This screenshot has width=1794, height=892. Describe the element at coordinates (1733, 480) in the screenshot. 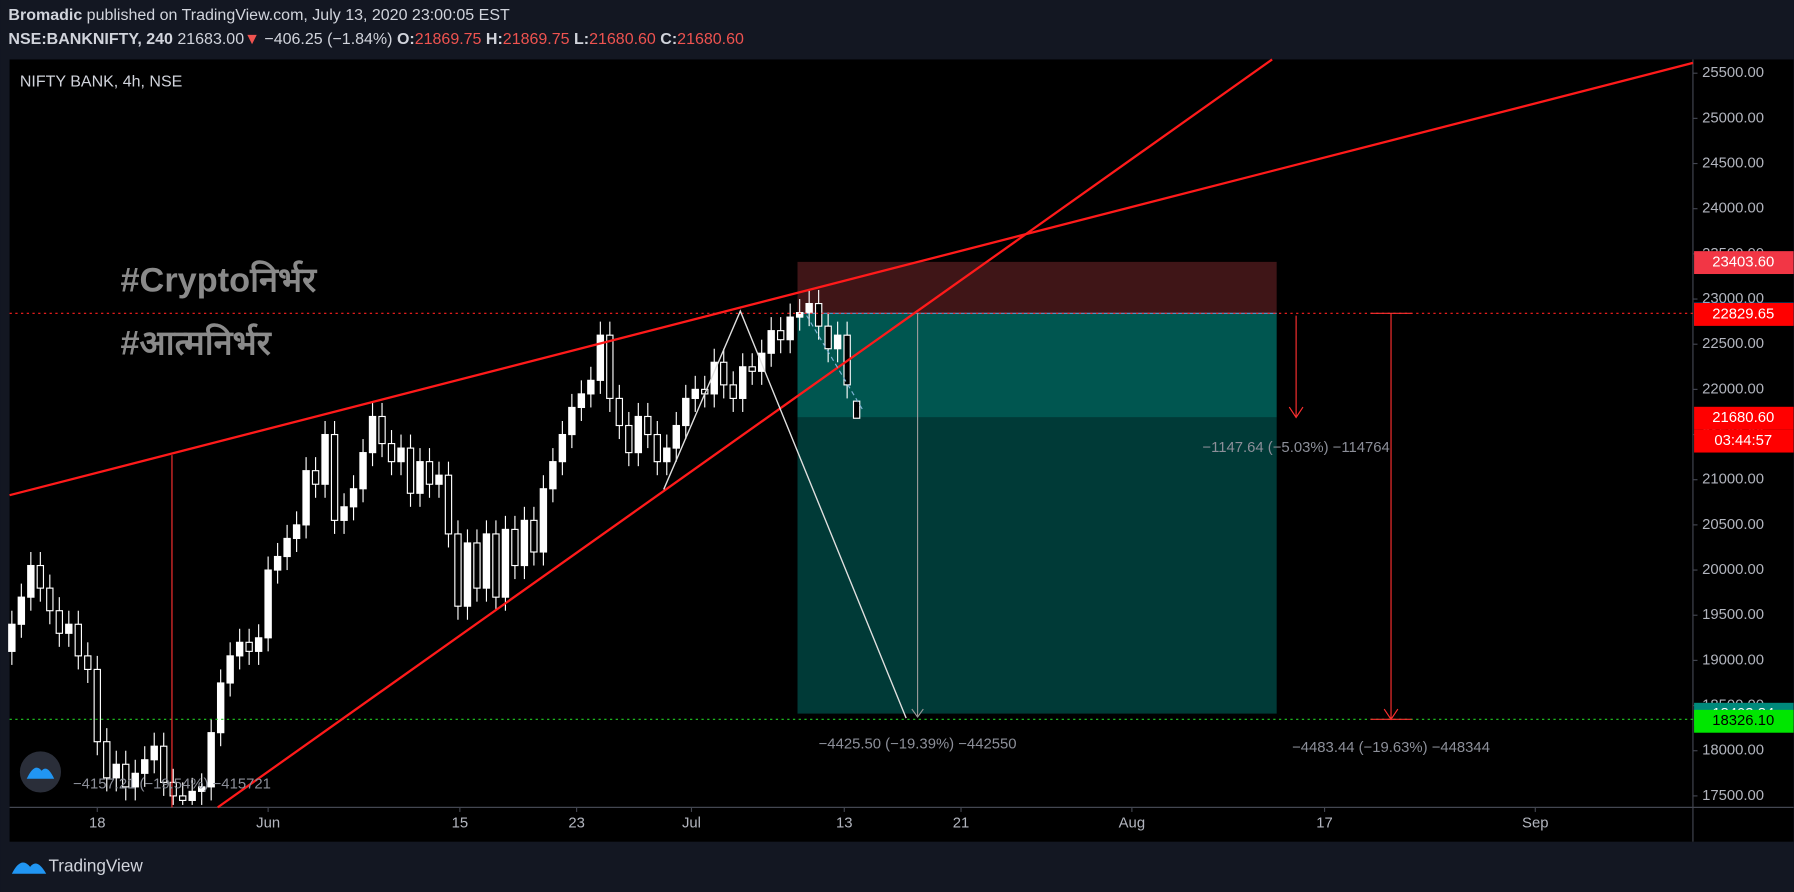

I see `y-tick-label: 21000.00` at that location.